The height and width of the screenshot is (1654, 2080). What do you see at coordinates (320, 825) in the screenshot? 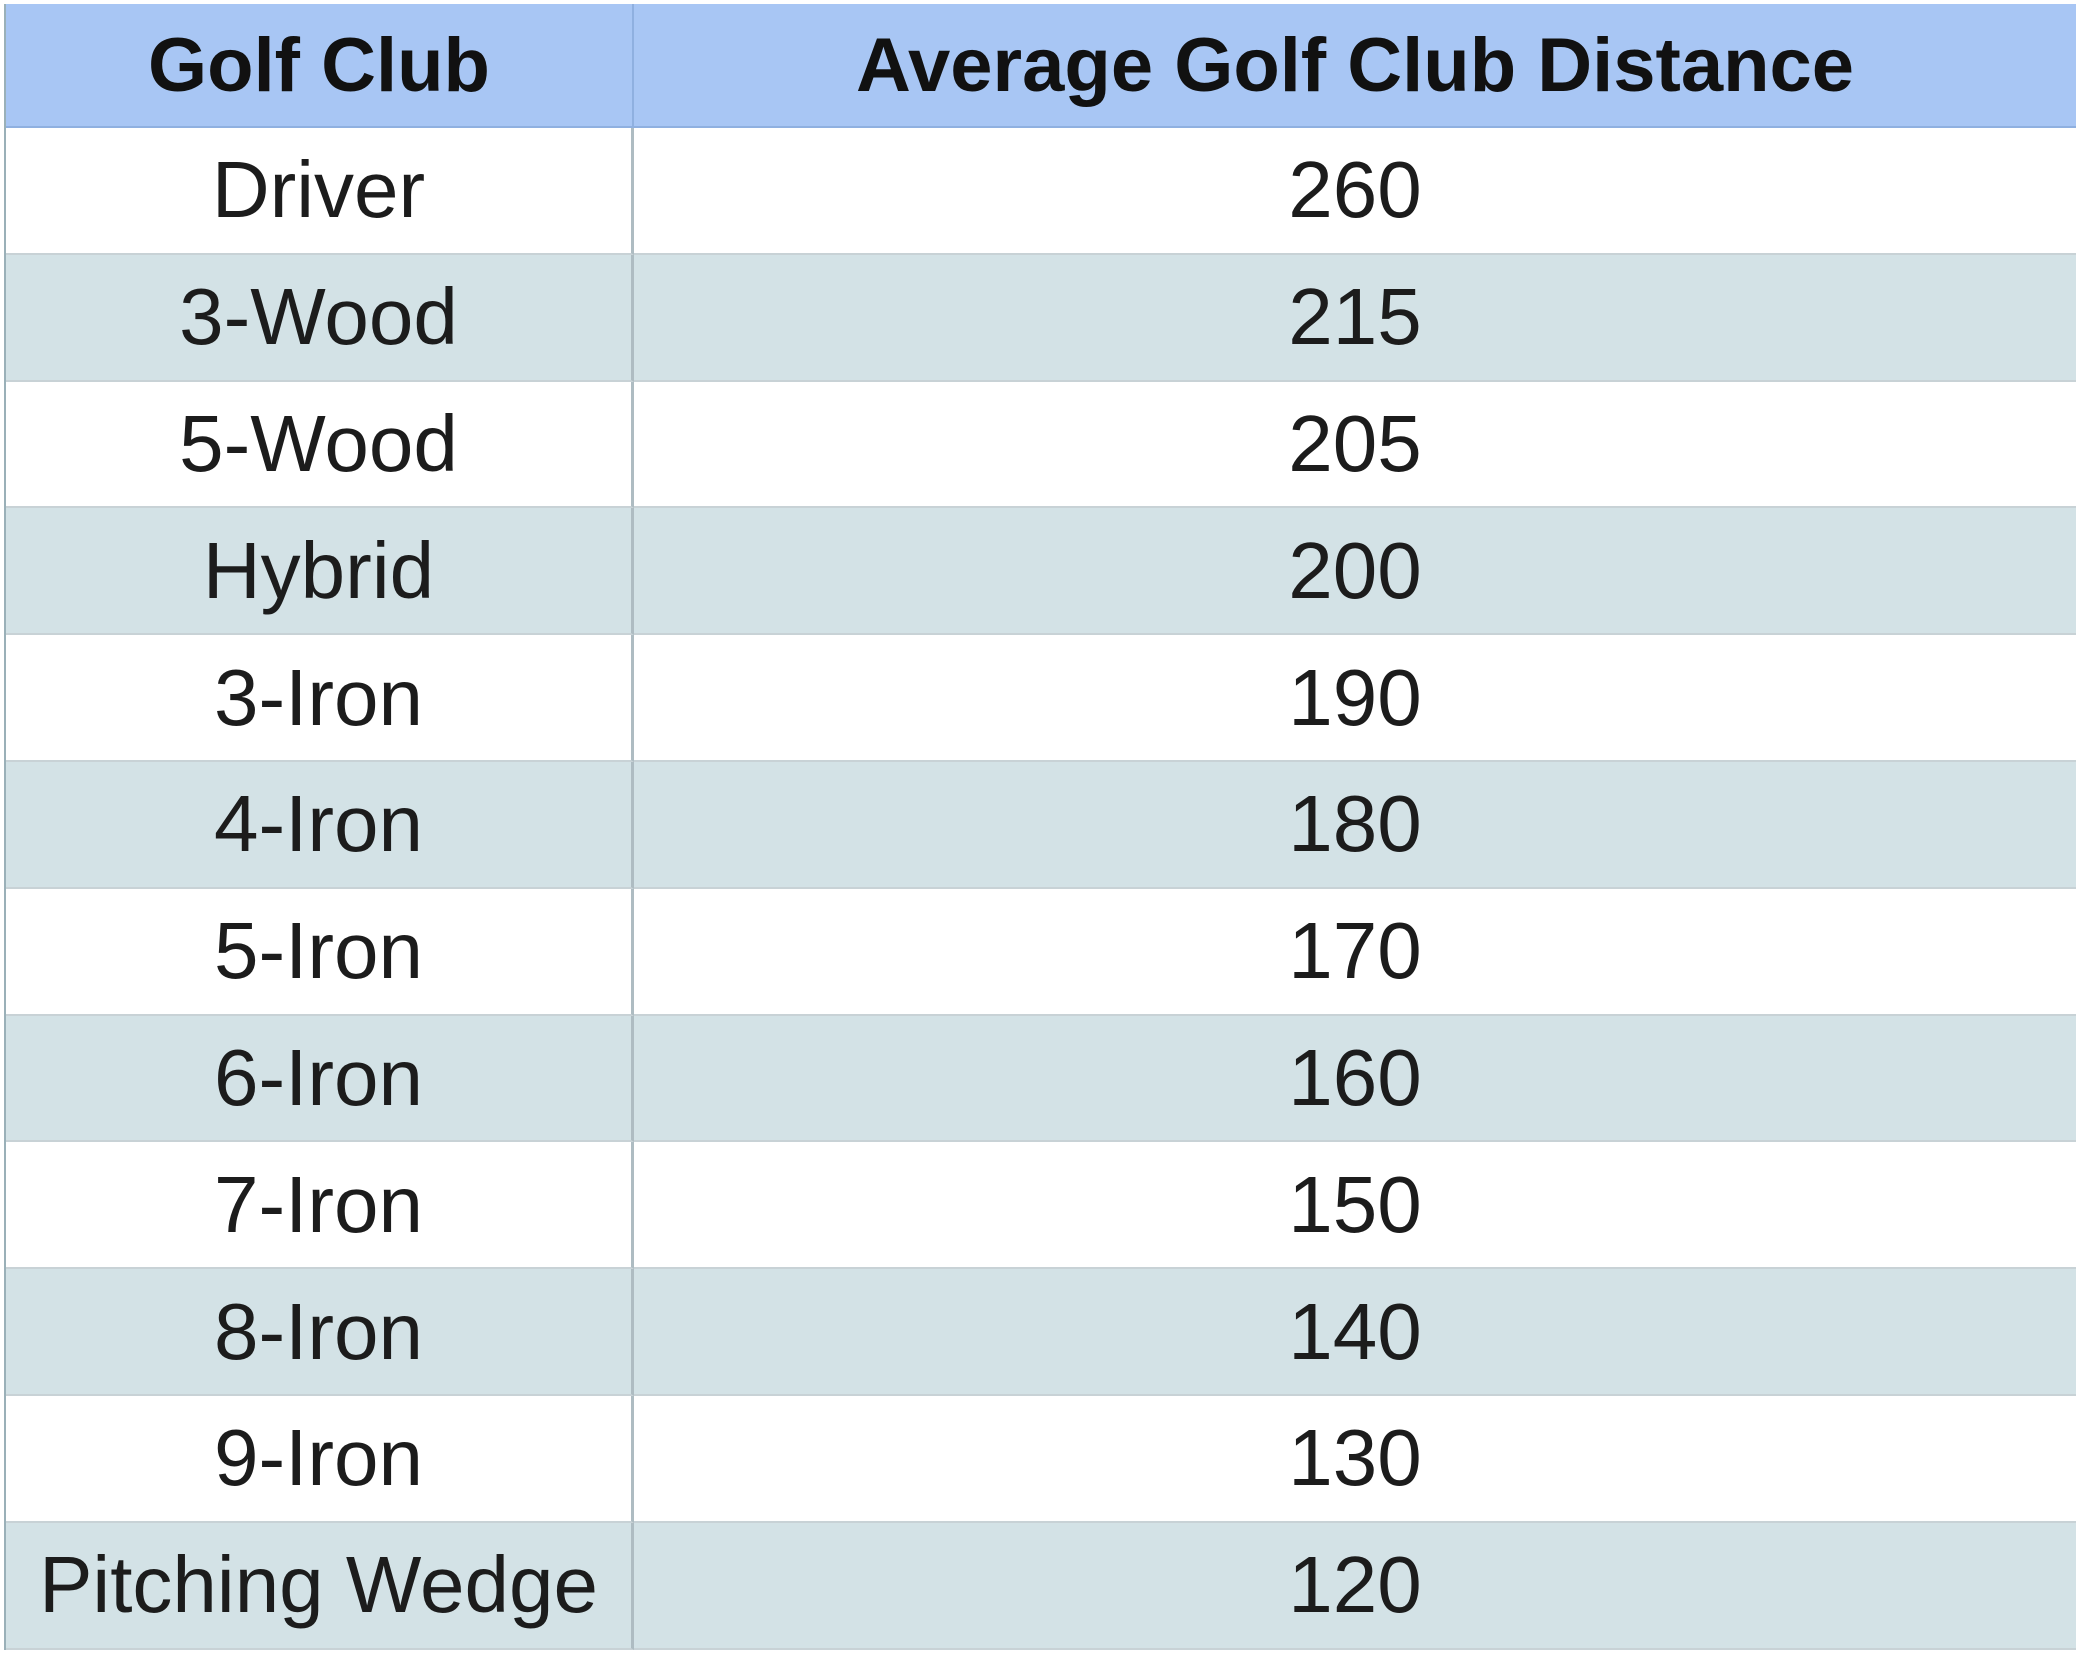
I see `club-name: 4-Iron` at bounding box center [320, 825].